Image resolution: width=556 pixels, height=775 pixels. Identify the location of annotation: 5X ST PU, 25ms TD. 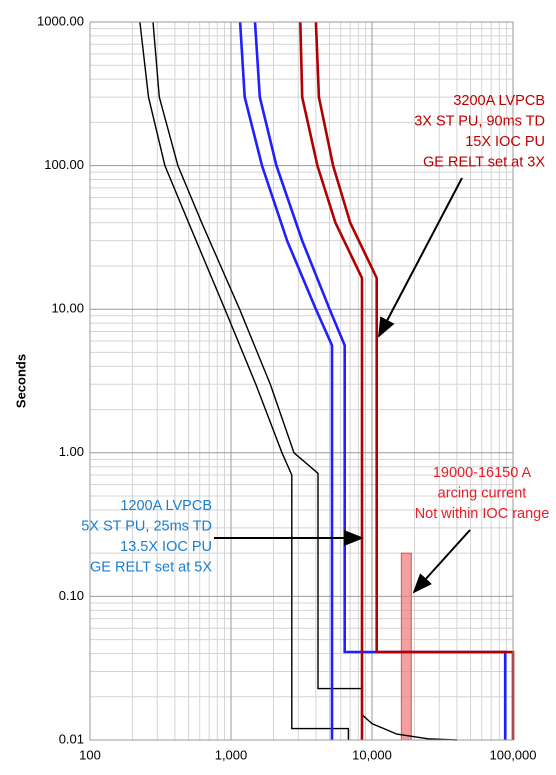
(146, 526).